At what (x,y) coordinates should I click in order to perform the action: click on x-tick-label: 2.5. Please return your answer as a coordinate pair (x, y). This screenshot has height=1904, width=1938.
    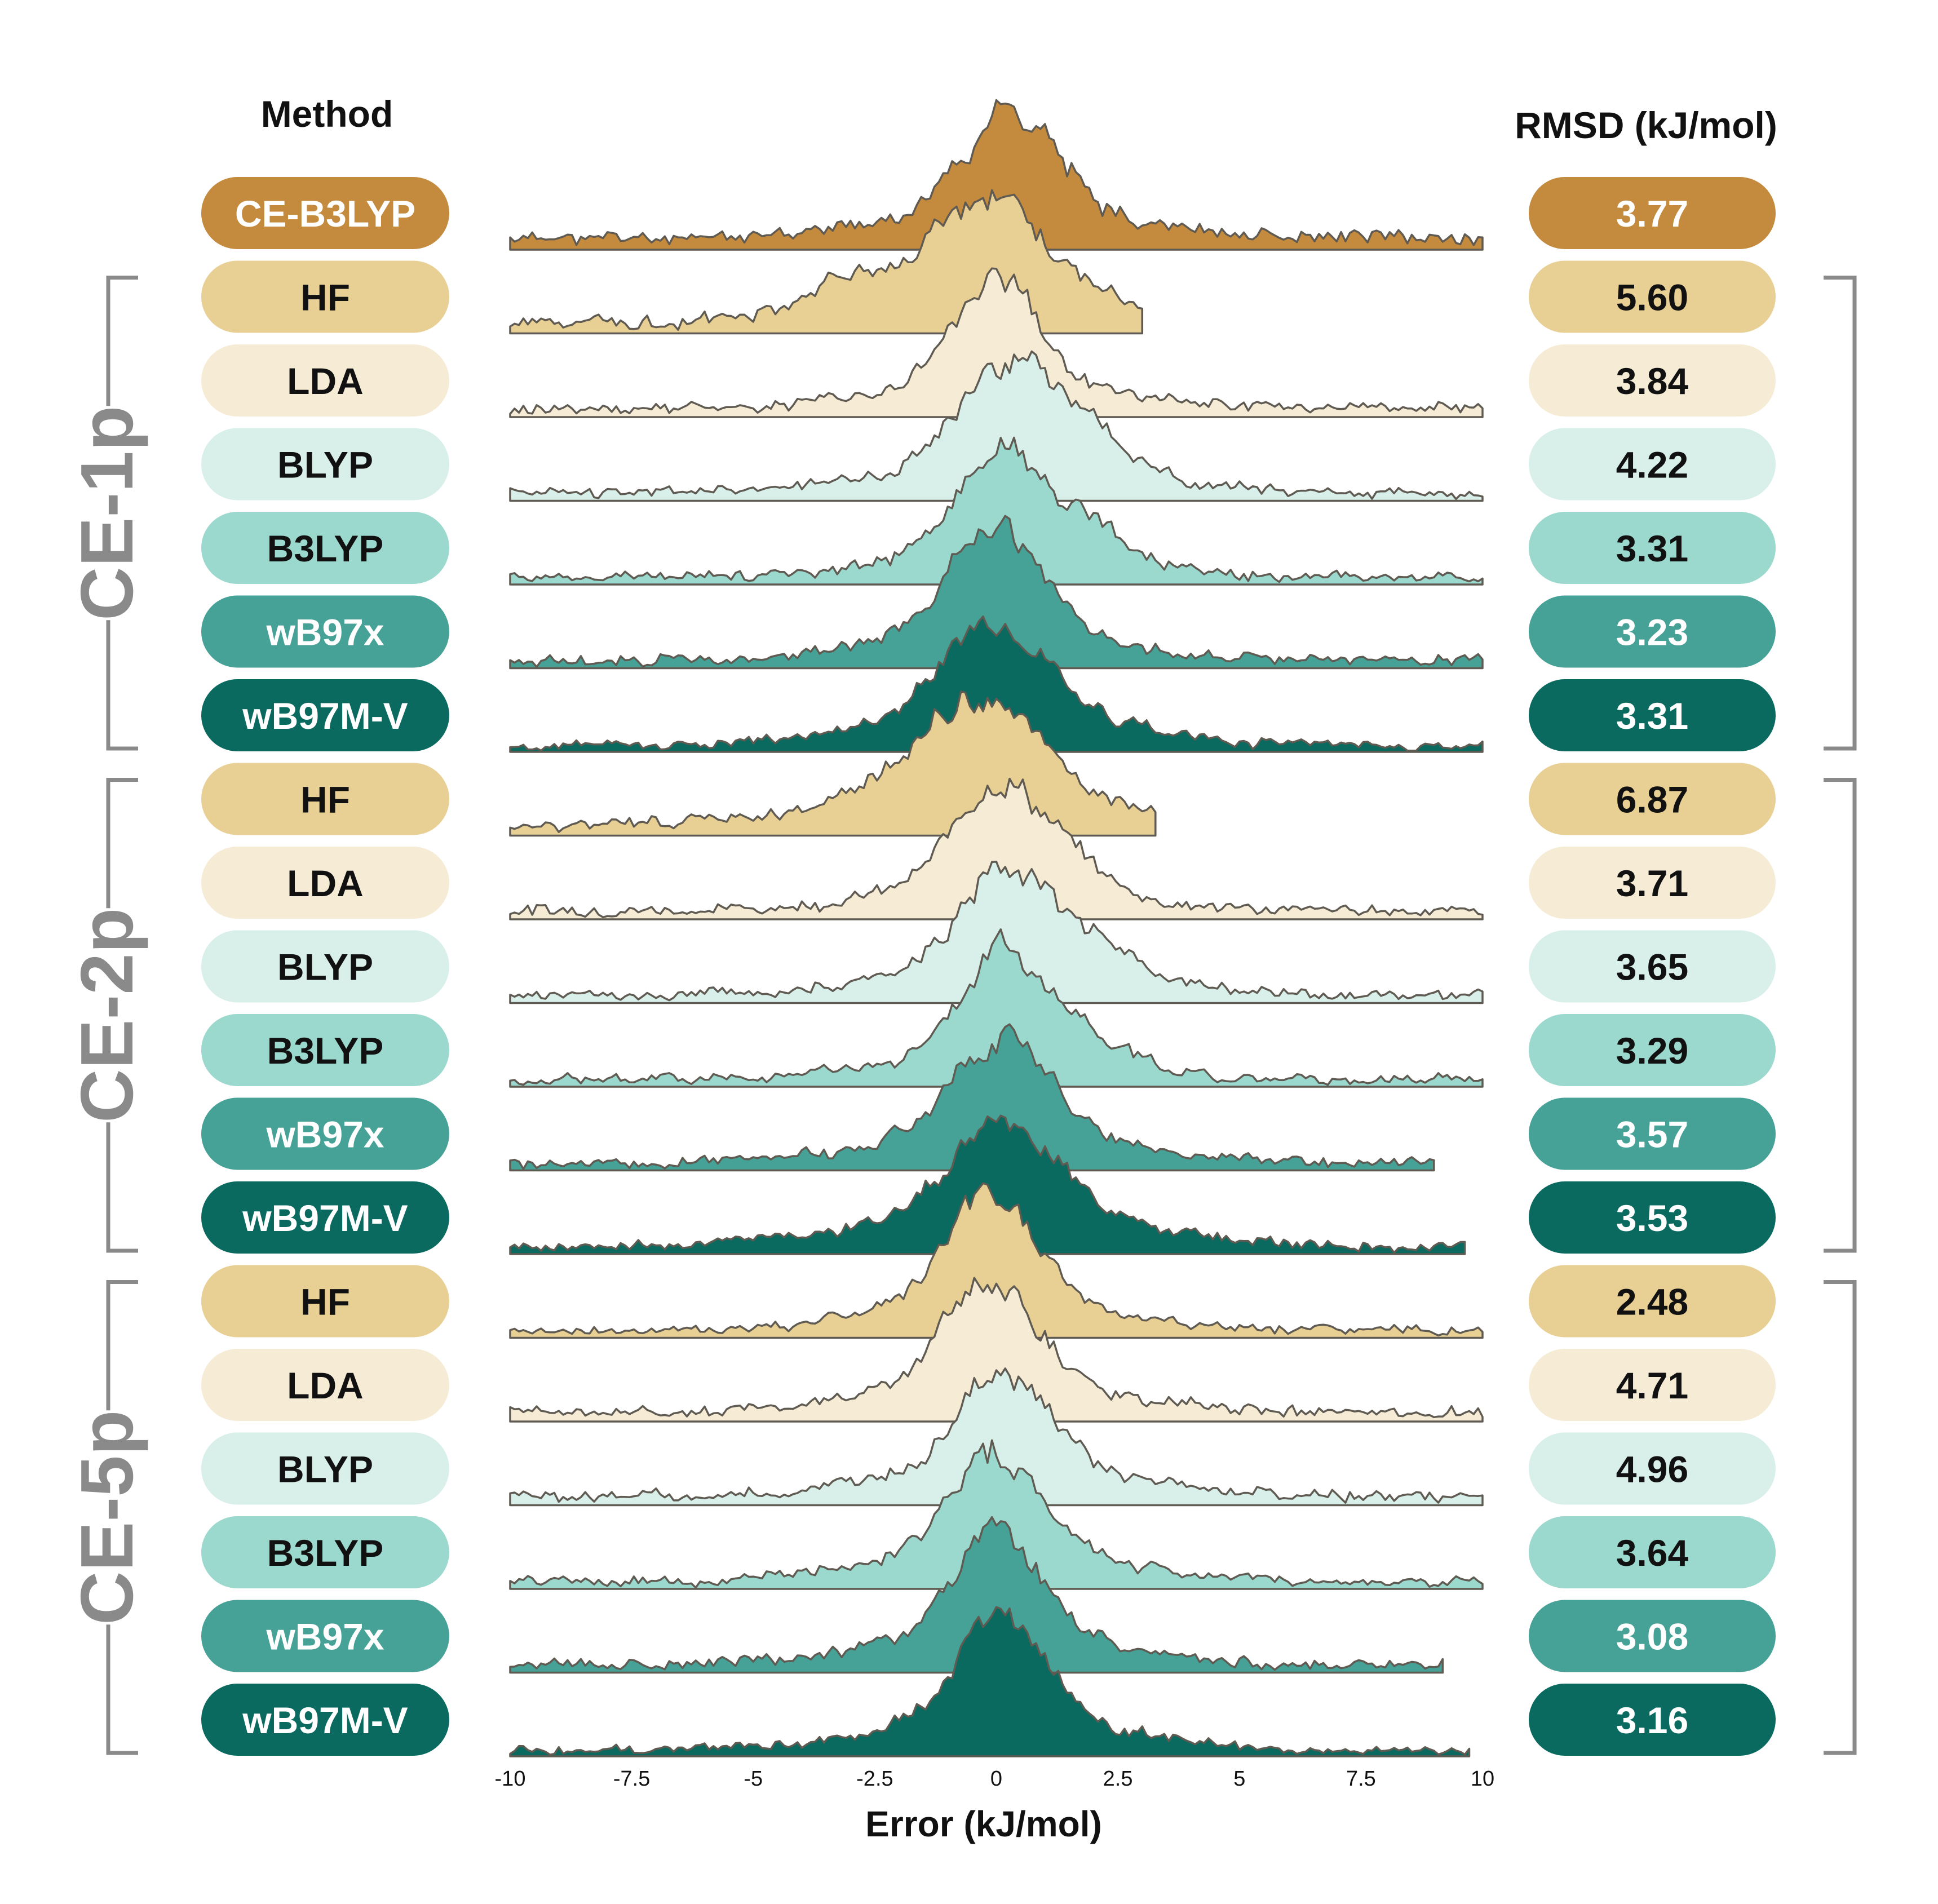
    Looking at the image, I should click on (1118, 1779).